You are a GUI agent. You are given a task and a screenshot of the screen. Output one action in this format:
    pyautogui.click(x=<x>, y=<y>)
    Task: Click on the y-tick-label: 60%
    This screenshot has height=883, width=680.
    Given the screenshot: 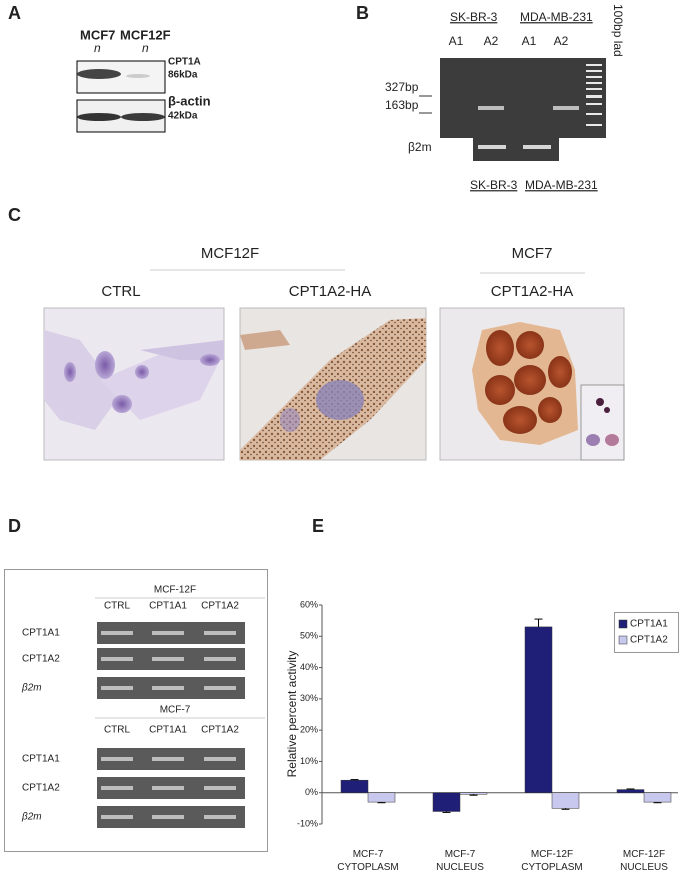 What is the action you would take?
    pyautogui.click(x=309, y=604)
    